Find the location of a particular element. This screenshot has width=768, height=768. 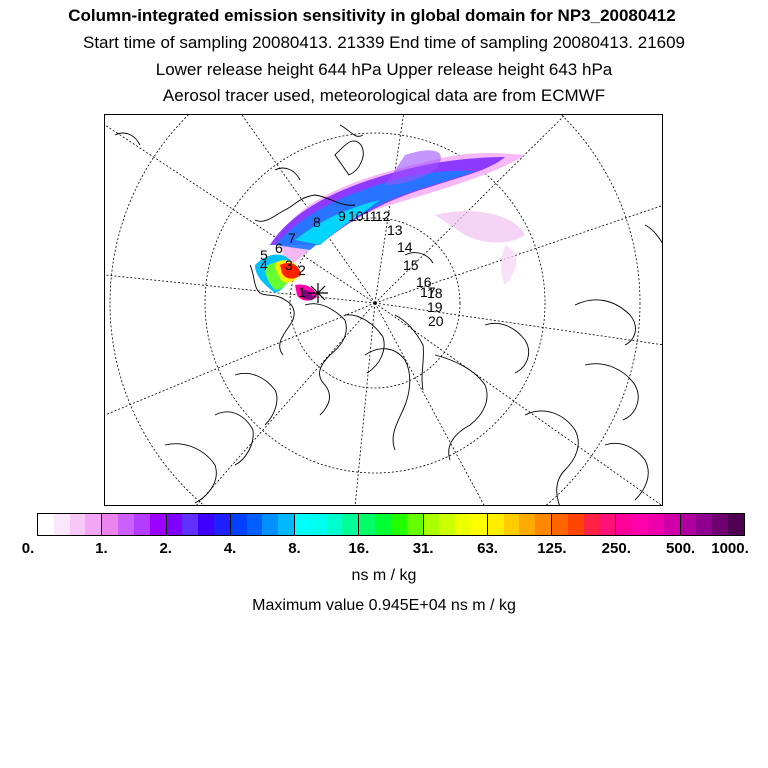

traj-label-7: 7 is located at coordinates (292, 238).